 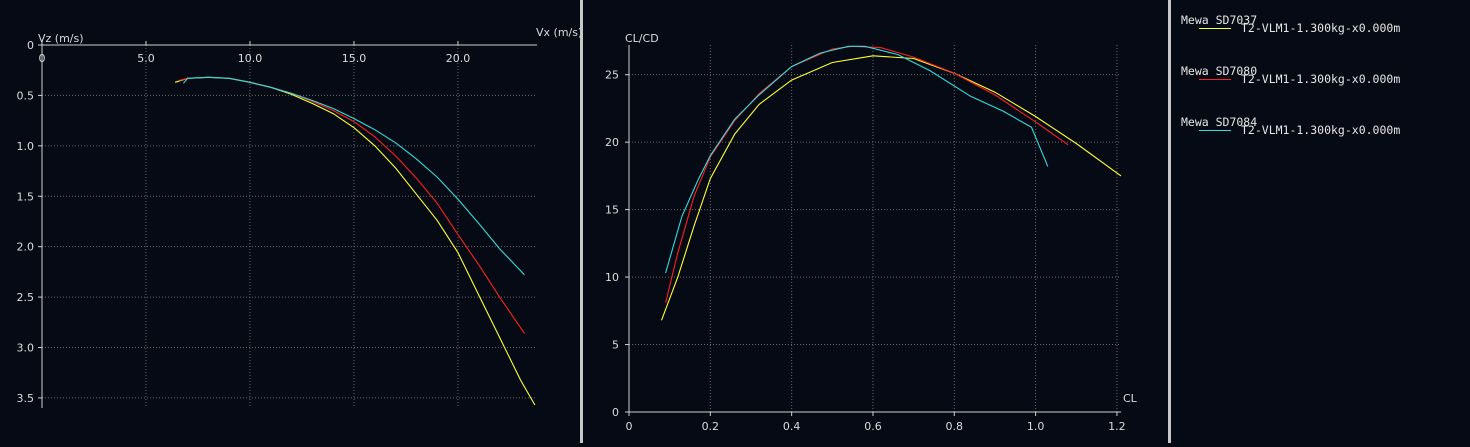 What do you see at coordinates (26, 348) in the screenshot?
I see `y-tick-label: 3.0` at bounding box center [26, 348].